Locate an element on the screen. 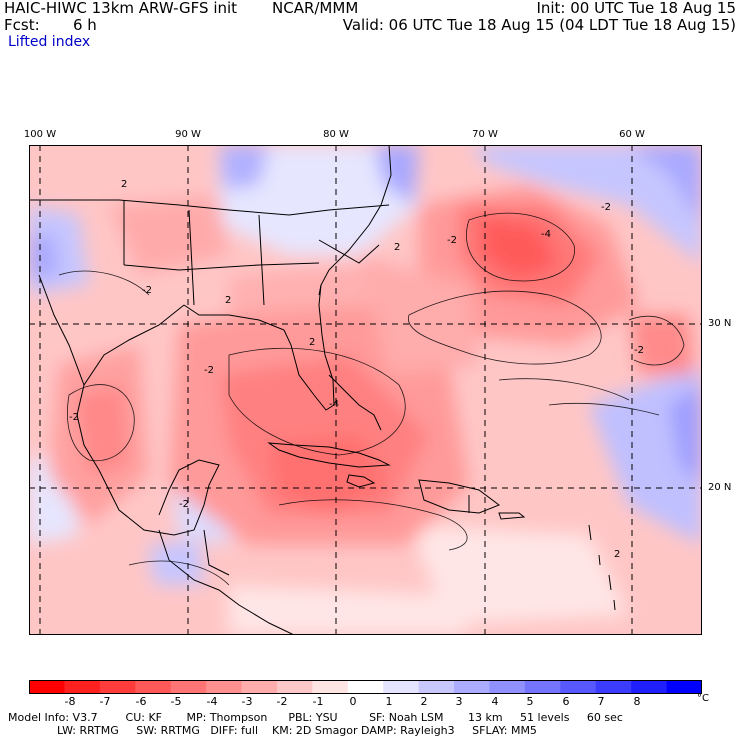 This screenshot has height=740, width=740. scale-tick: -8 is located at coordinates (70, 701).